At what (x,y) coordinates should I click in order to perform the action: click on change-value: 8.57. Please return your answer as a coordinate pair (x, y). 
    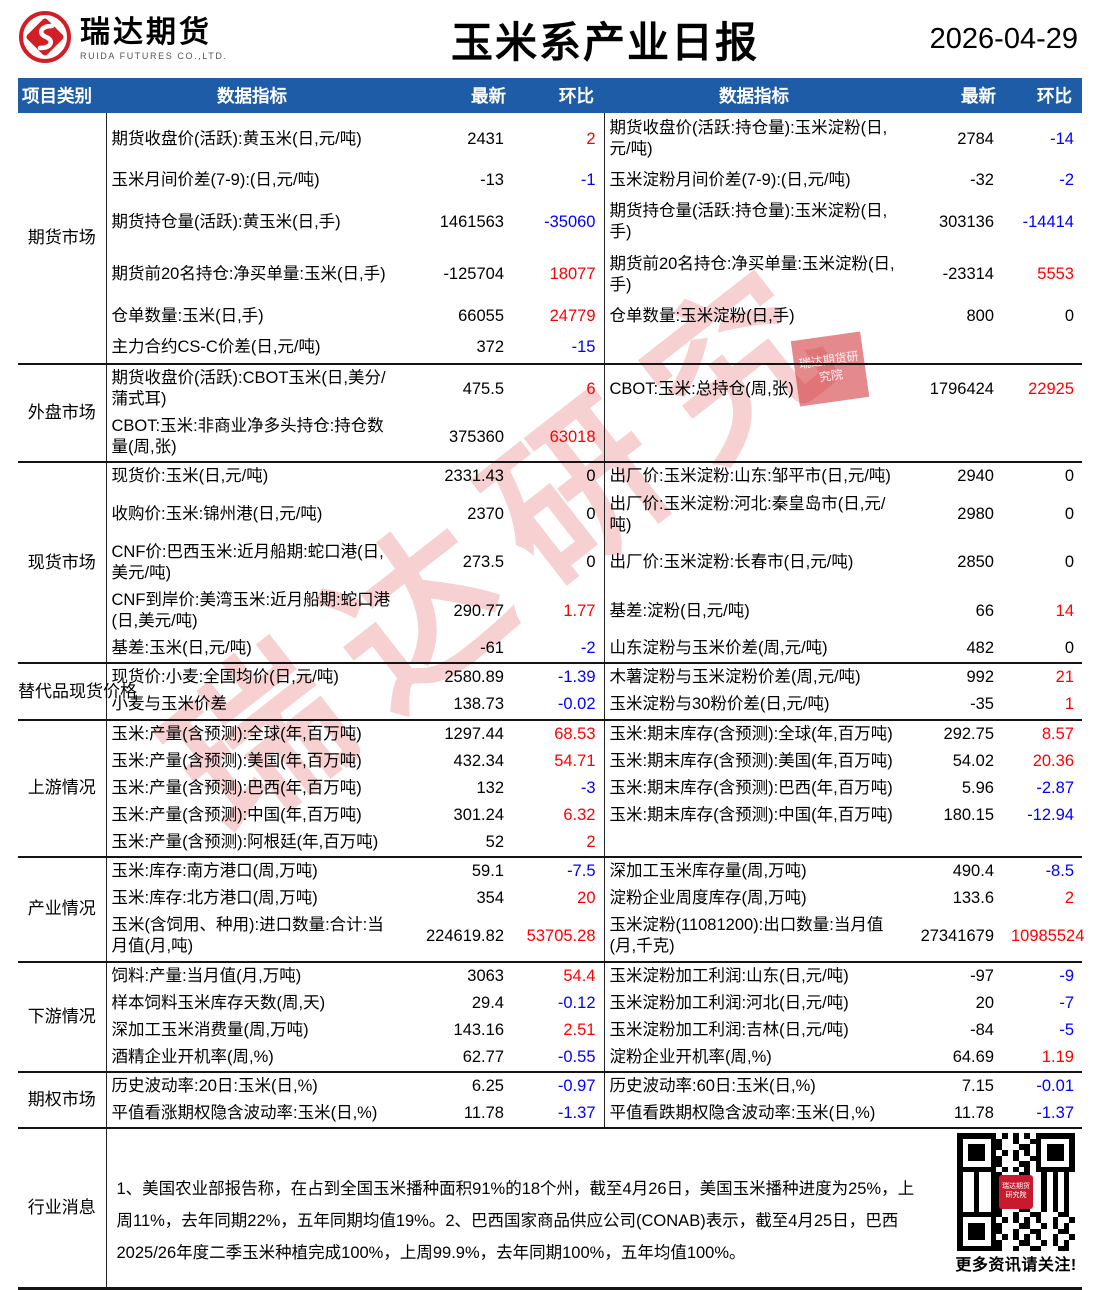
    Looking at the image, I should click on (1057, 733).